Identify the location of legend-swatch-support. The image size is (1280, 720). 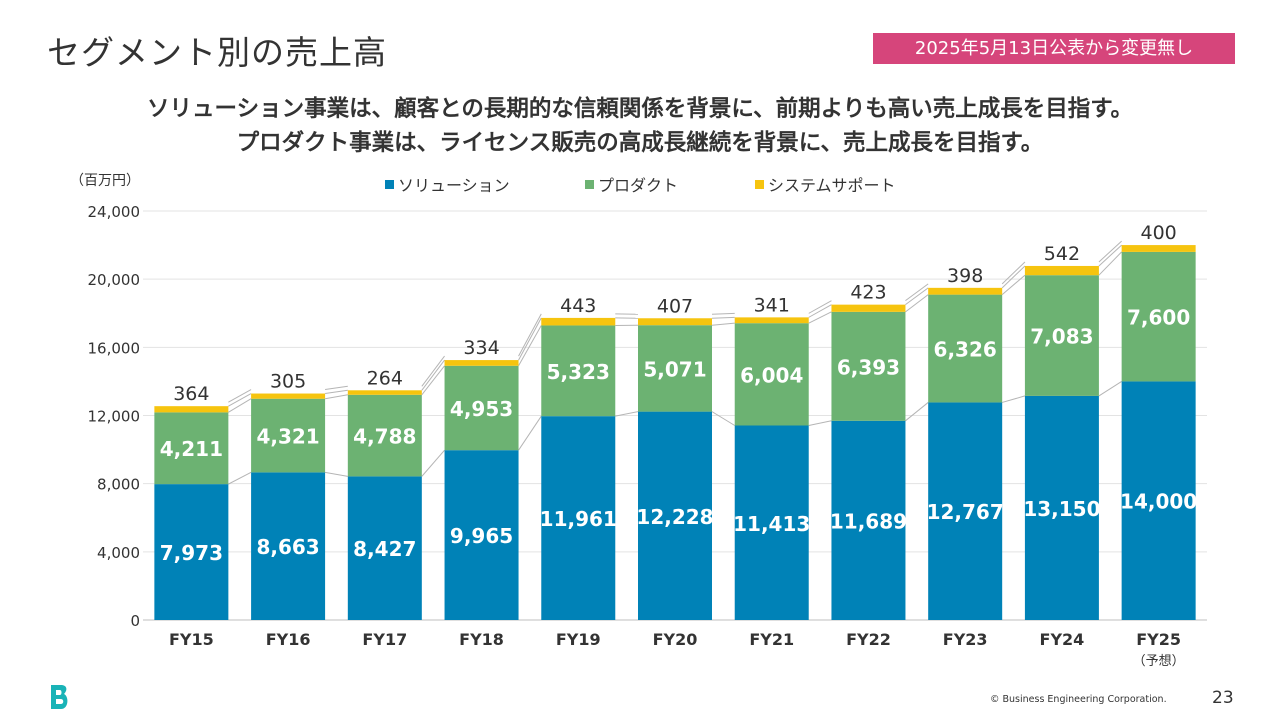
(759, 184).